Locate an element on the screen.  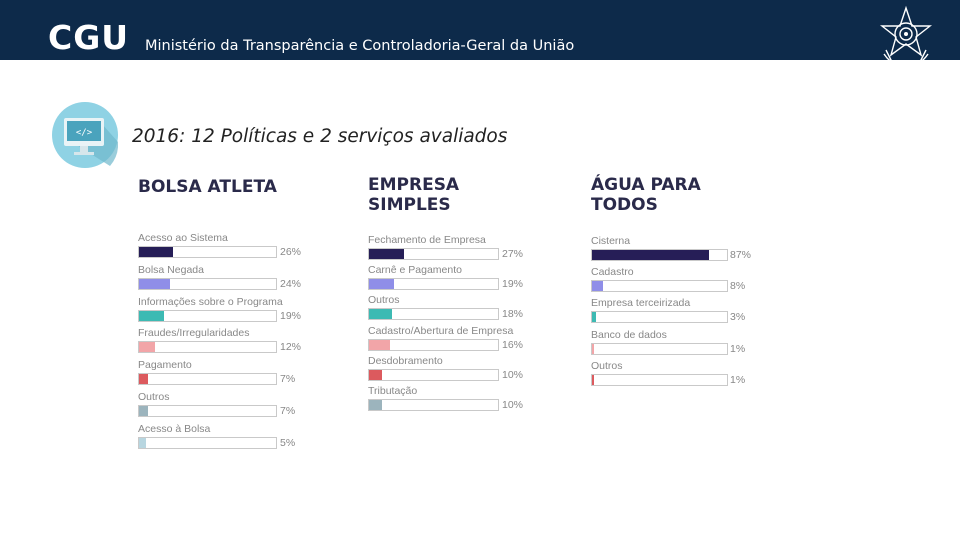
bar-value-label: 8% is located at coordinates (738, 286).